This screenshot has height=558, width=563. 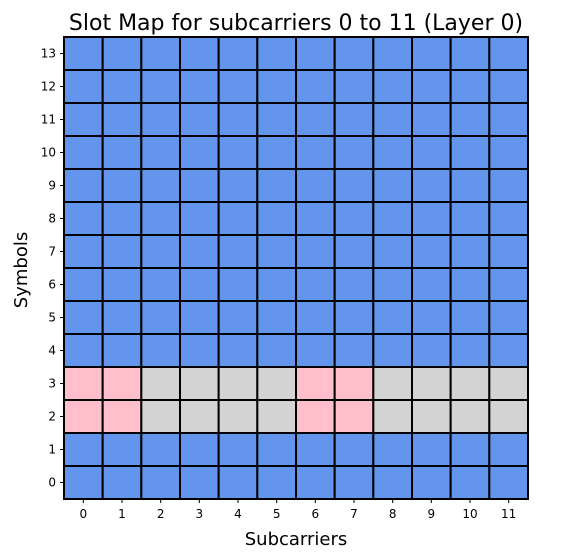 What do you see at coordinates (393, 482) in the screenshot?
I see `cell-sym0-sc8` at bounding box center [393, 482].